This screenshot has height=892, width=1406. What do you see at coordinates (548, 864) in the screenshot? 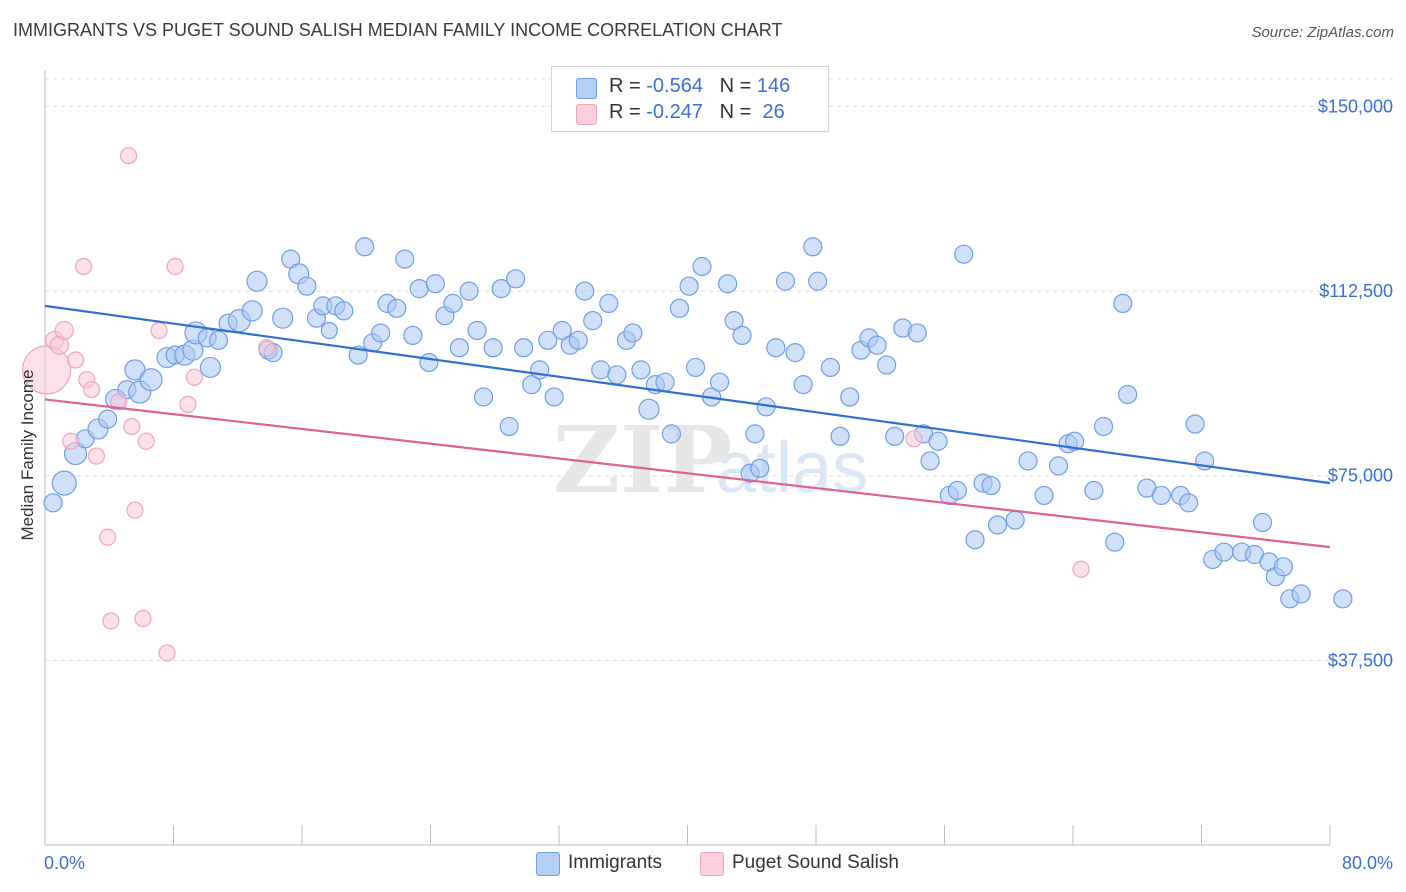
I see `bottom-legend-swatch-immigrants` at bounding box center [548, 864].